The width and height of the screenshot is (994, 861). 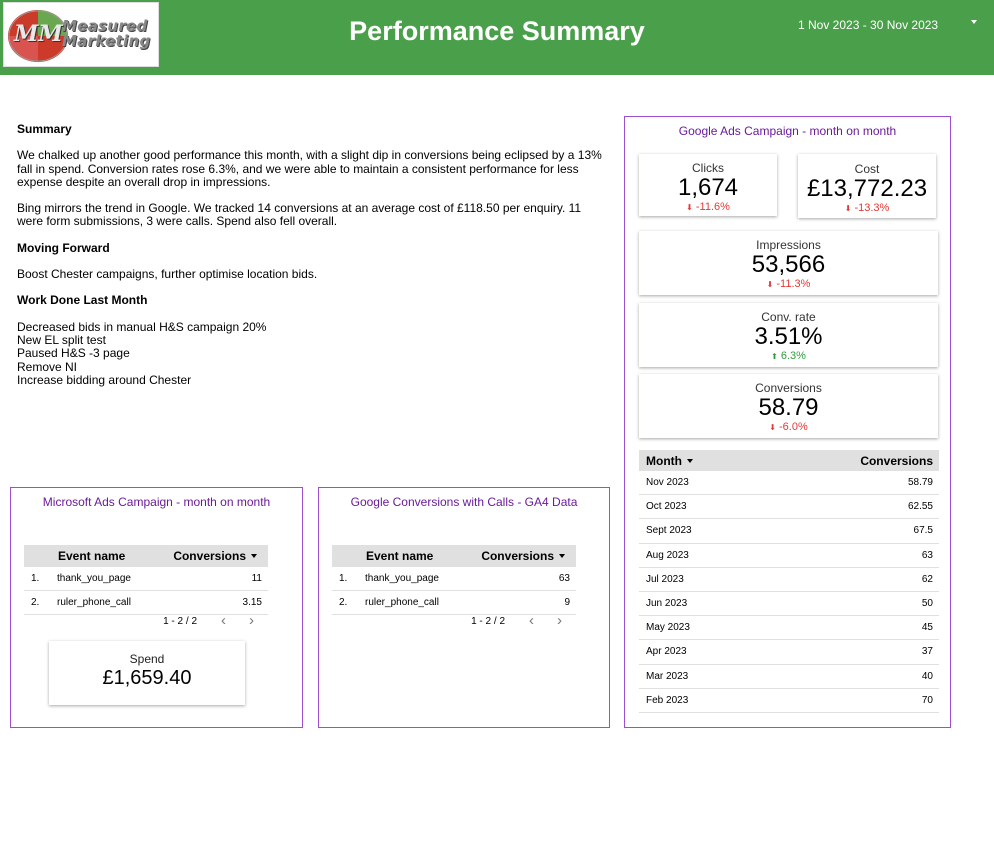 What do you see at coordinates (156, 502) in the screenshot?
I see `microsoft-ads-panel-title: Microsoft Ads Campaign - month on month` at bounding box center [156, 502].